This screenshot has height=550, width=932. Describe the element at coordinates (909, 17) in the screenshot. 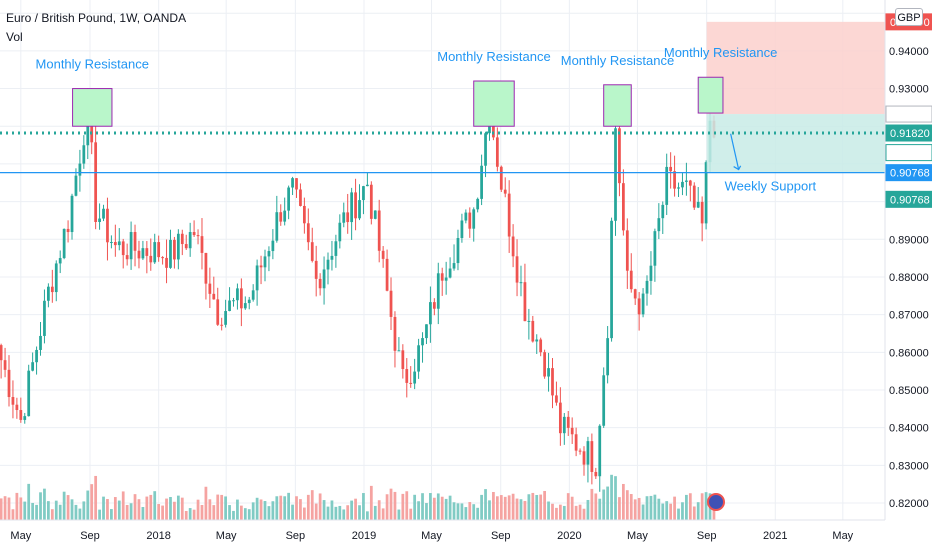

I see `currency-selector: GBP` at that location.